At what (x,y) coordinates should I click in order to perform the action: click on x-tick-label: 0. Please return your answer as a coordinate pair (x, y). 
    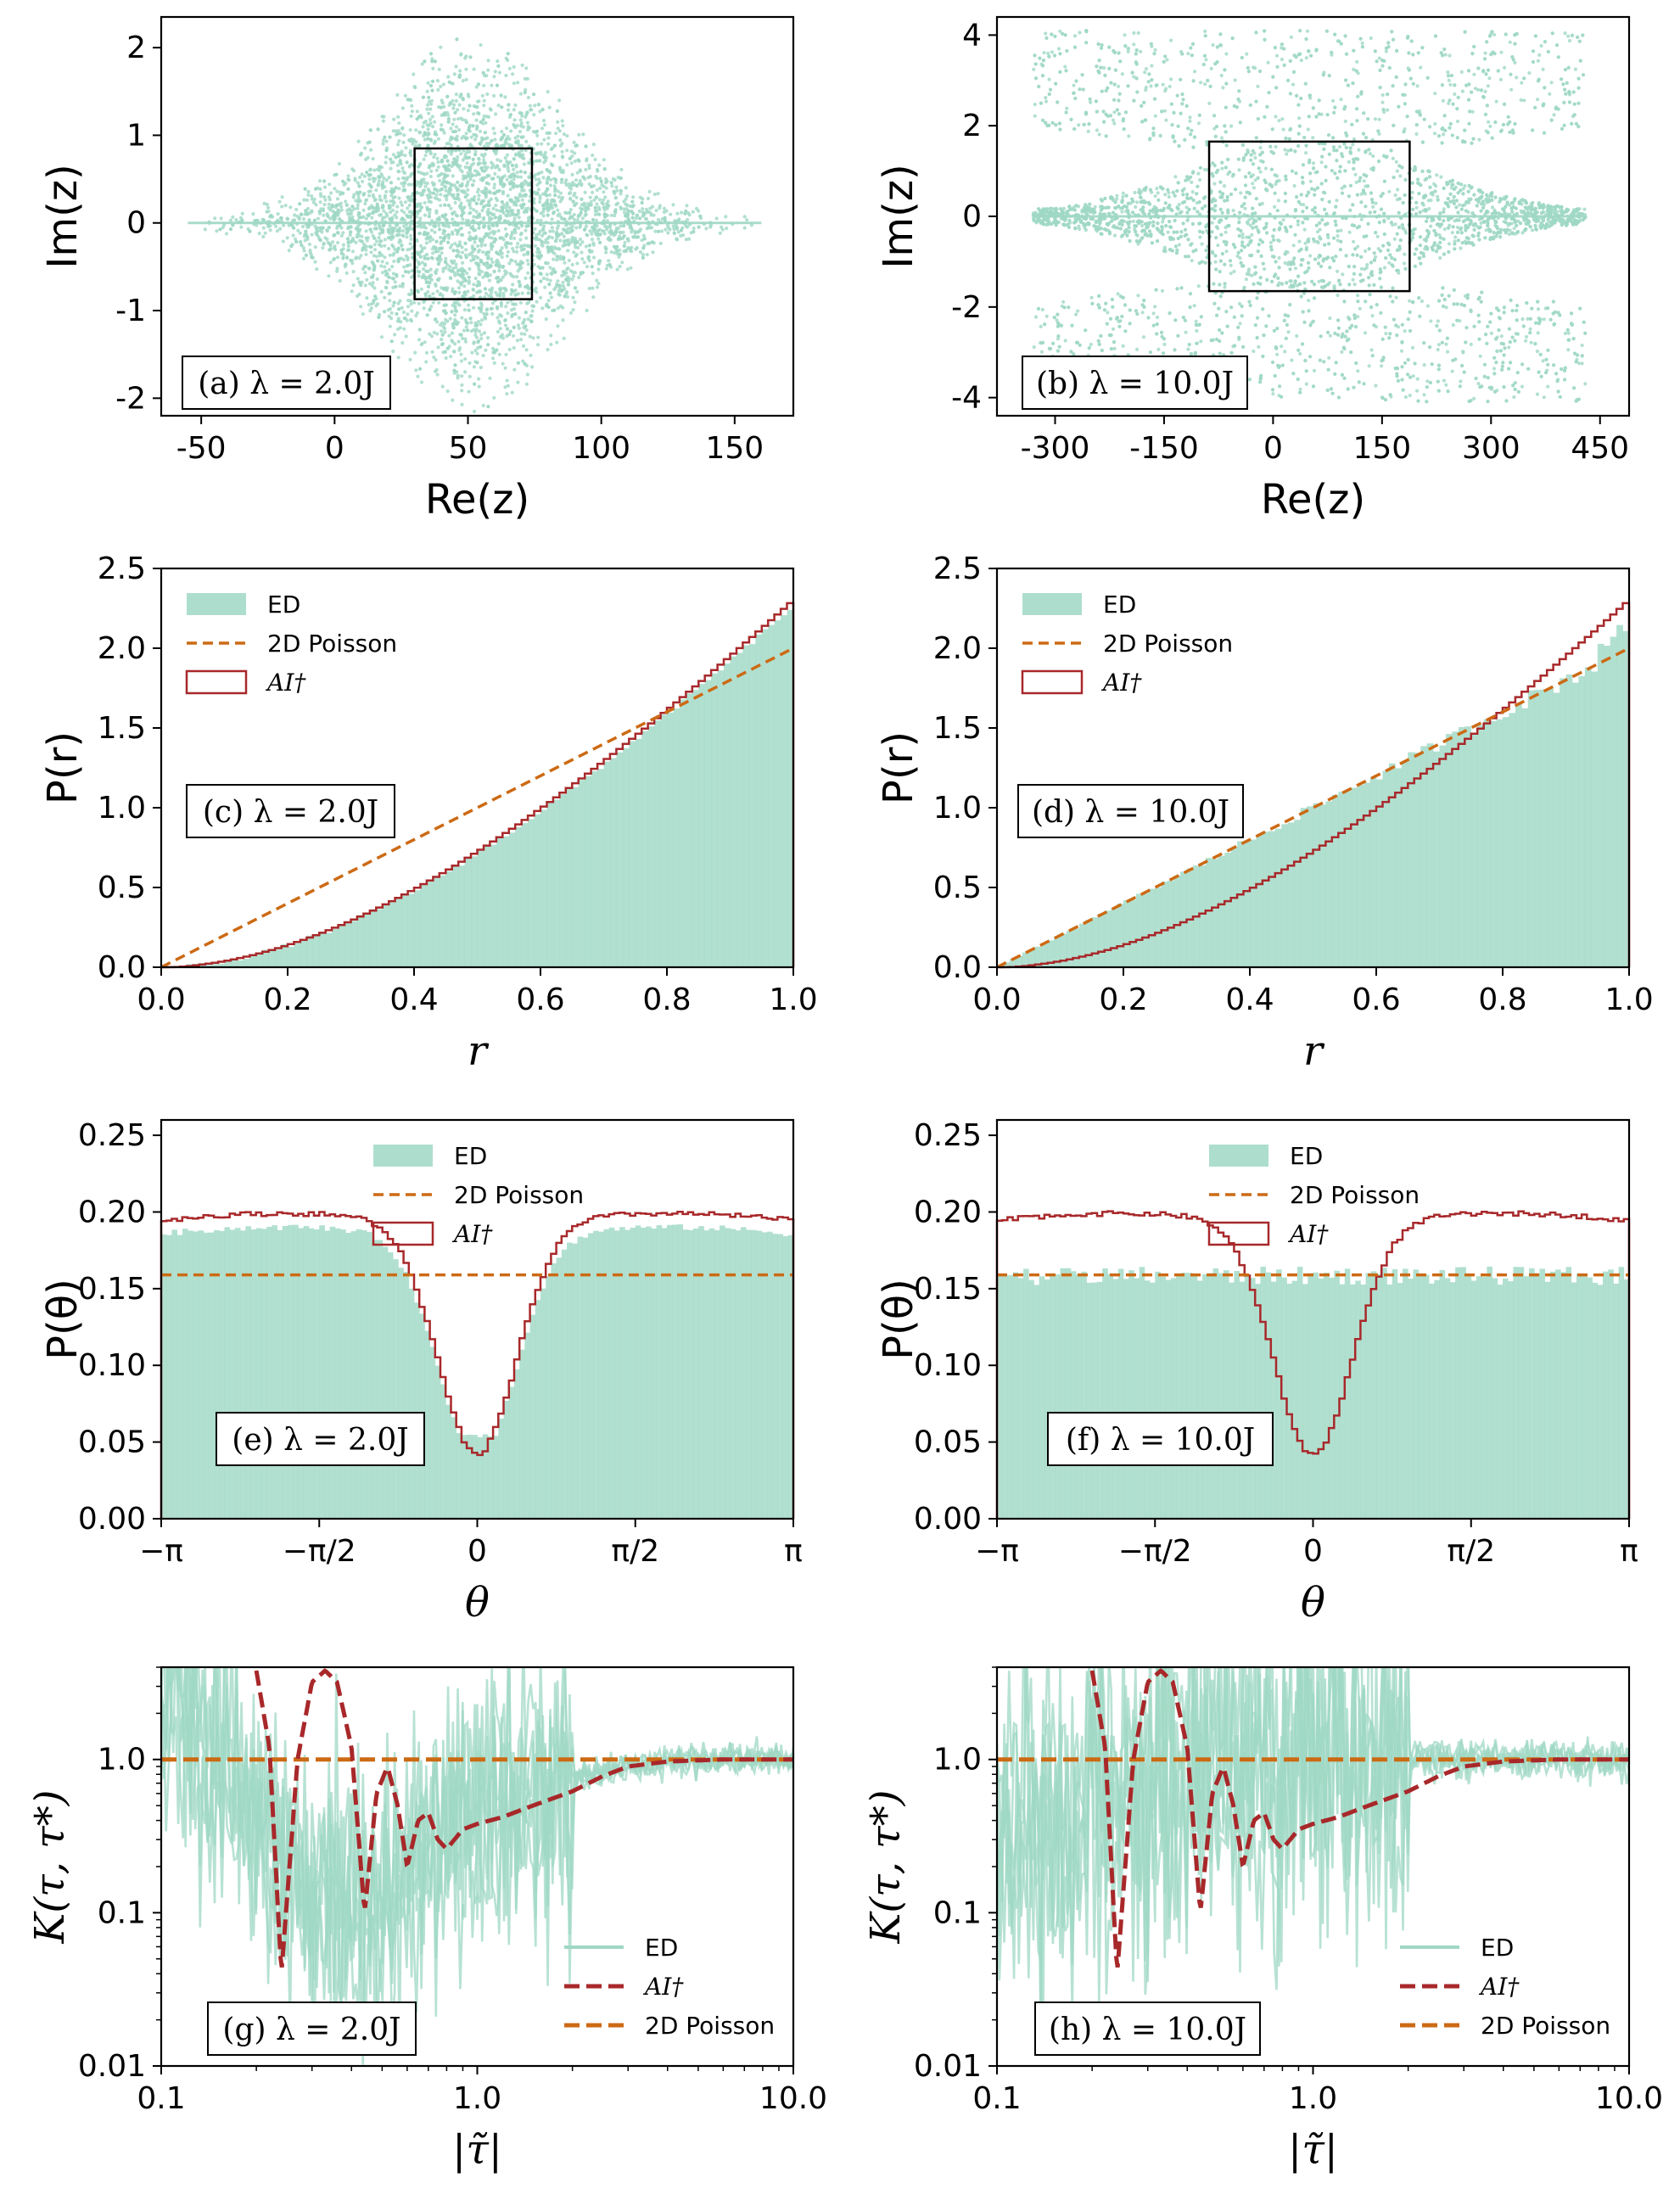
    Looking at the image, I should click on (335, 448).